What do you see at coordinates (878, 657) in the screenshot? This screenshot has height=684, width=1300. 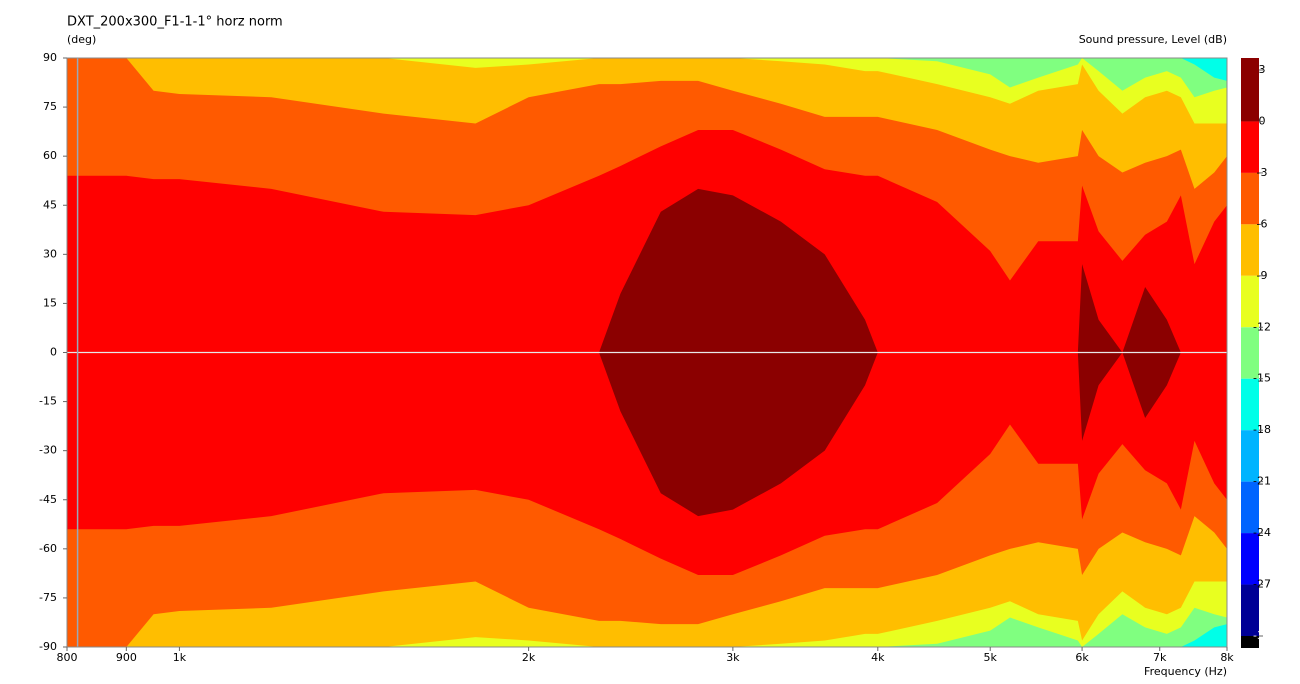 I see `x-tick-label: 4k` at bounding box center [878, 657].